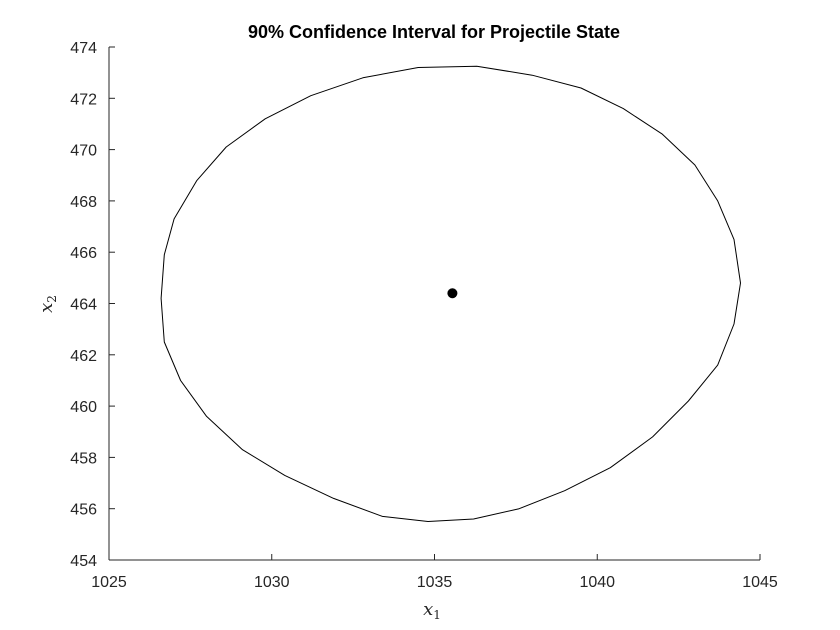 This screenshot has width=840, height=630. What do you see at coordinates (46, 308) in the screenshot?
I see `y-axis-label-base: x` at bounding box center [46, 308].